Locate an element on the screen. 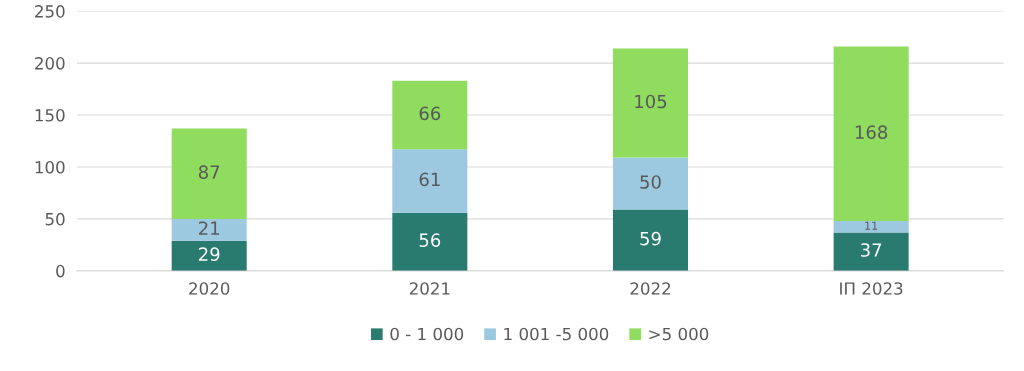 Image resolution: width=1024 pixels, height=371 pixels. data-label: 21 is located at coordinates (209, 228).